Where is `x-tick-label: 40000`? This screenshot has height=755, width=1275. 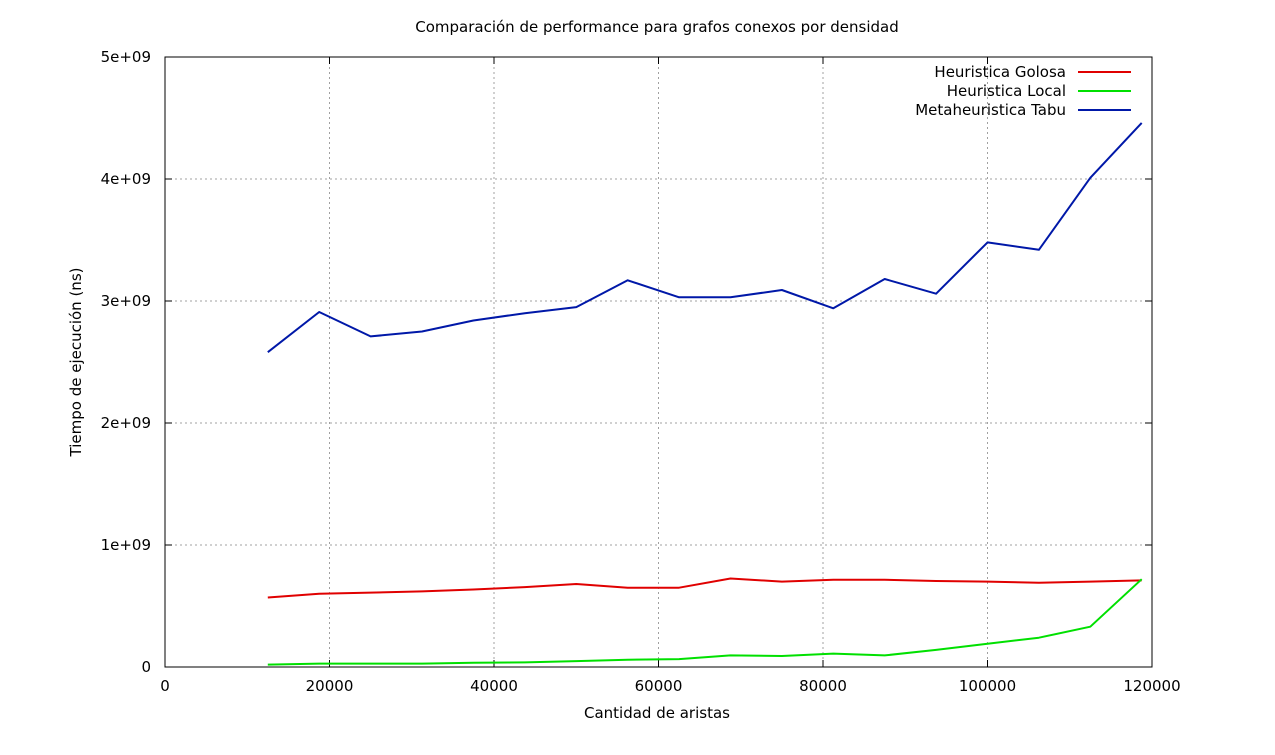 x-tick-label: 40000 is located at coordinates (494, 686).